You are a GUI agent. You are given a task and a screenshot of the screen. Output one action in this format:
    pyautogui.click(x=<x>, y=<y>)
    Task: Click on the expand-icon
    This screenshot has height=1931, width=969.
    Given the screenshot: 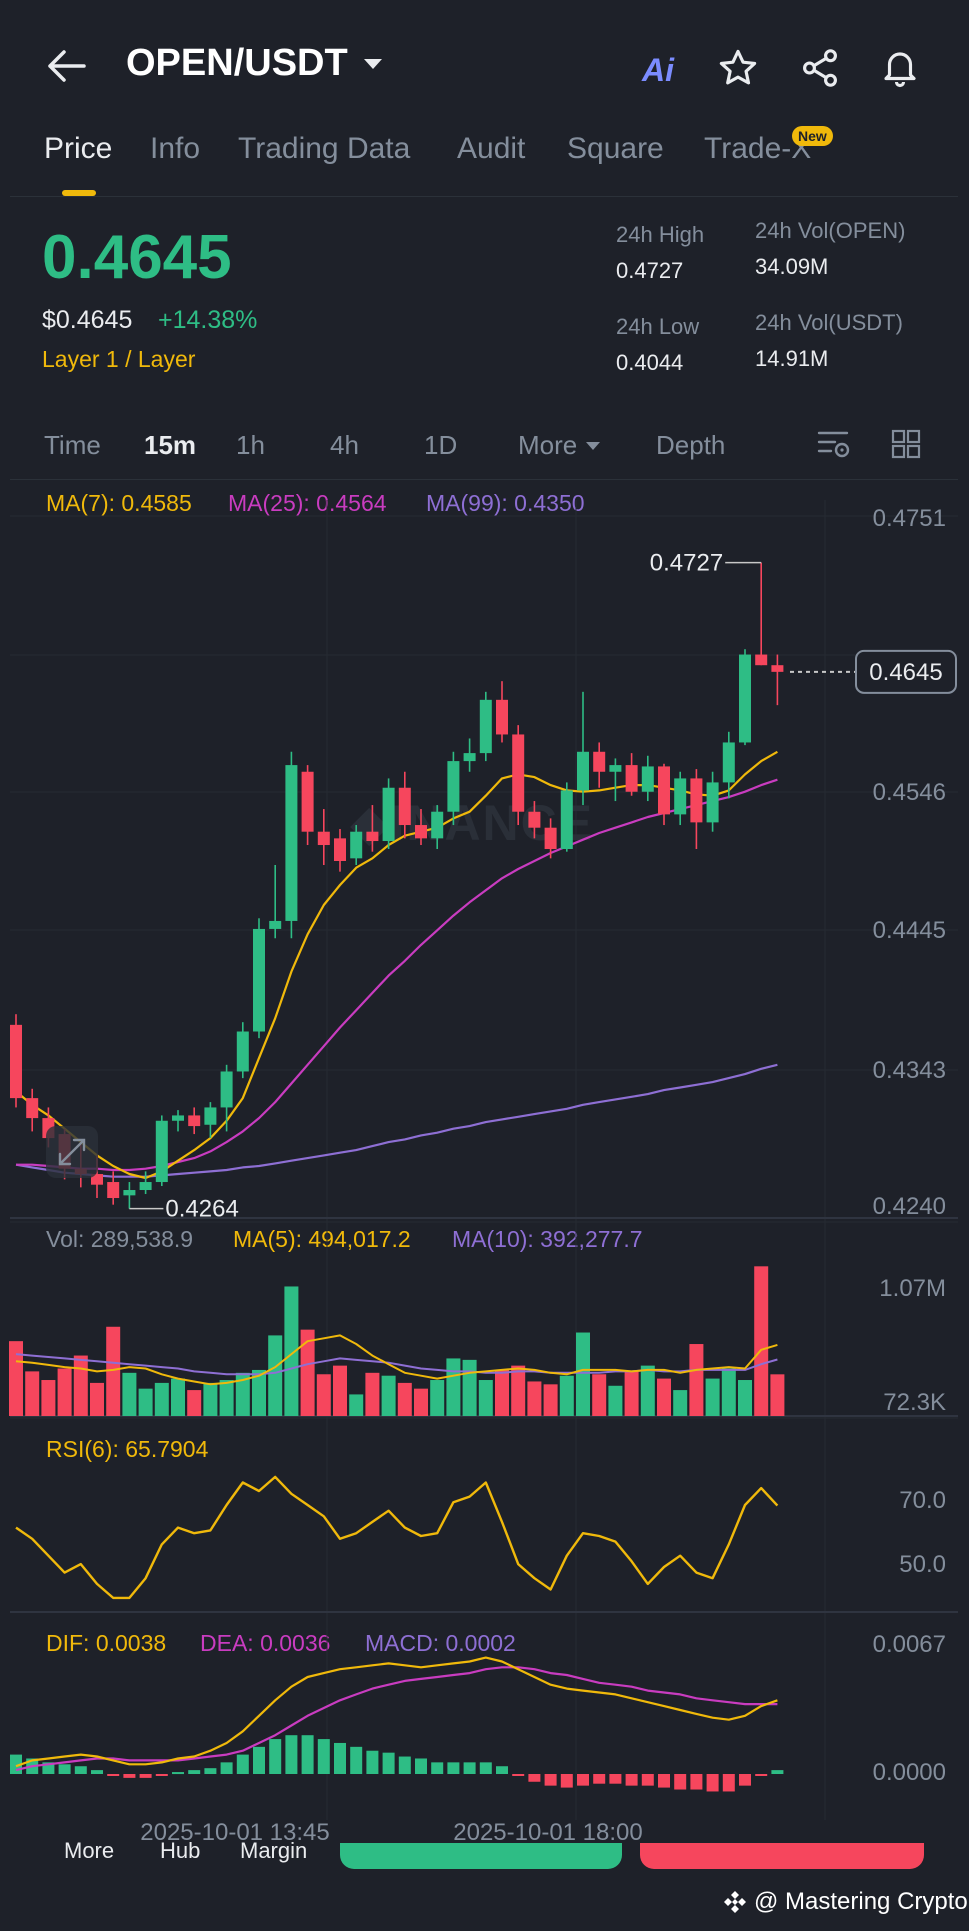 What is the action you would take?
    pyautogui.click(x=72, y=1152)
    